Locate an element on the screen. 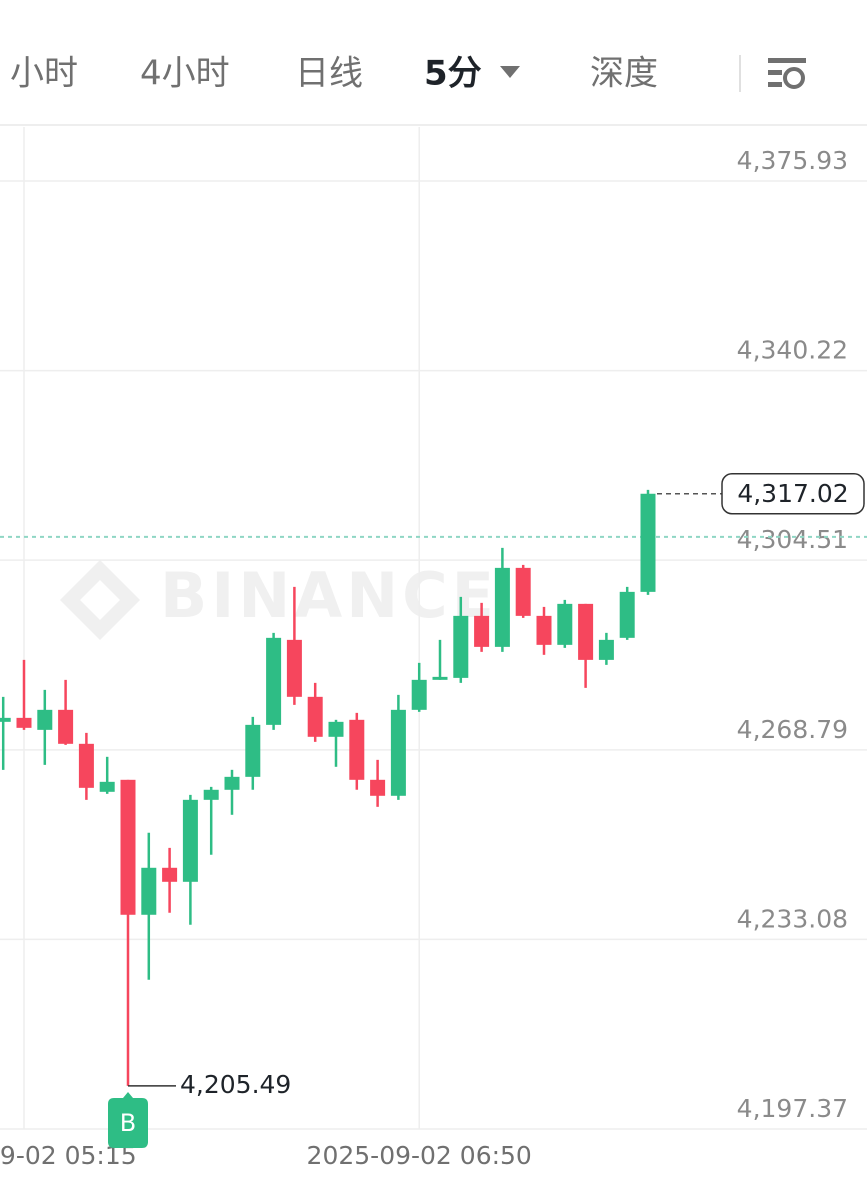 The height and width of the screenshot is (1199, 867). last-price-box is located at coordinates (793, 494).